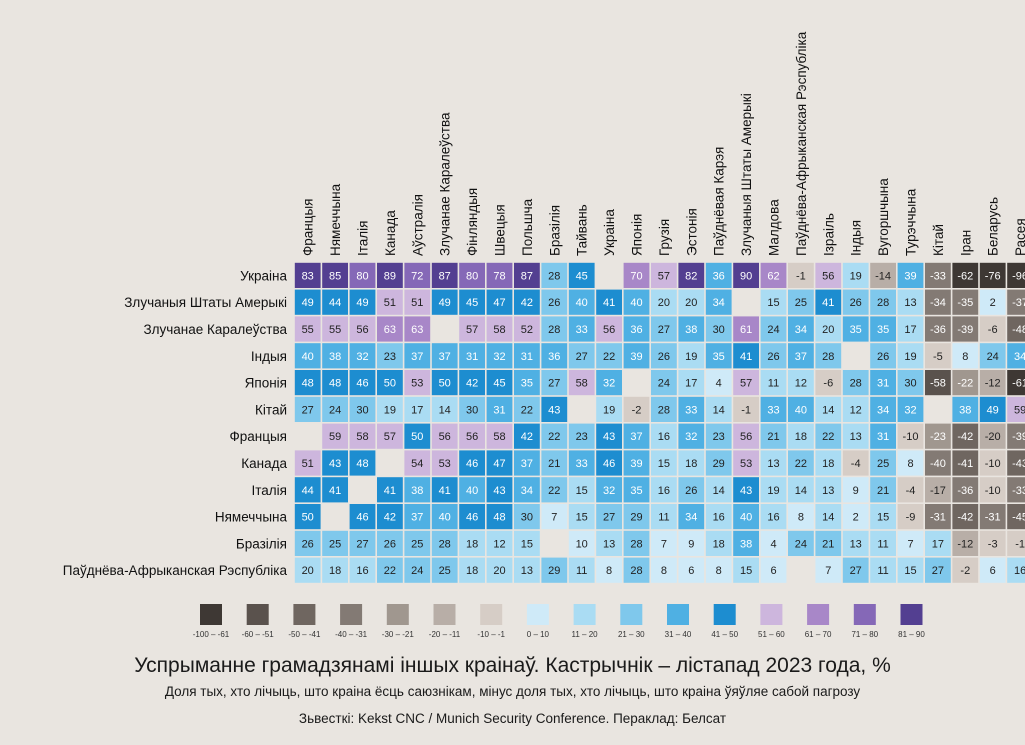  I want to click on legend-label: -10 – -1, so click(491, 634).